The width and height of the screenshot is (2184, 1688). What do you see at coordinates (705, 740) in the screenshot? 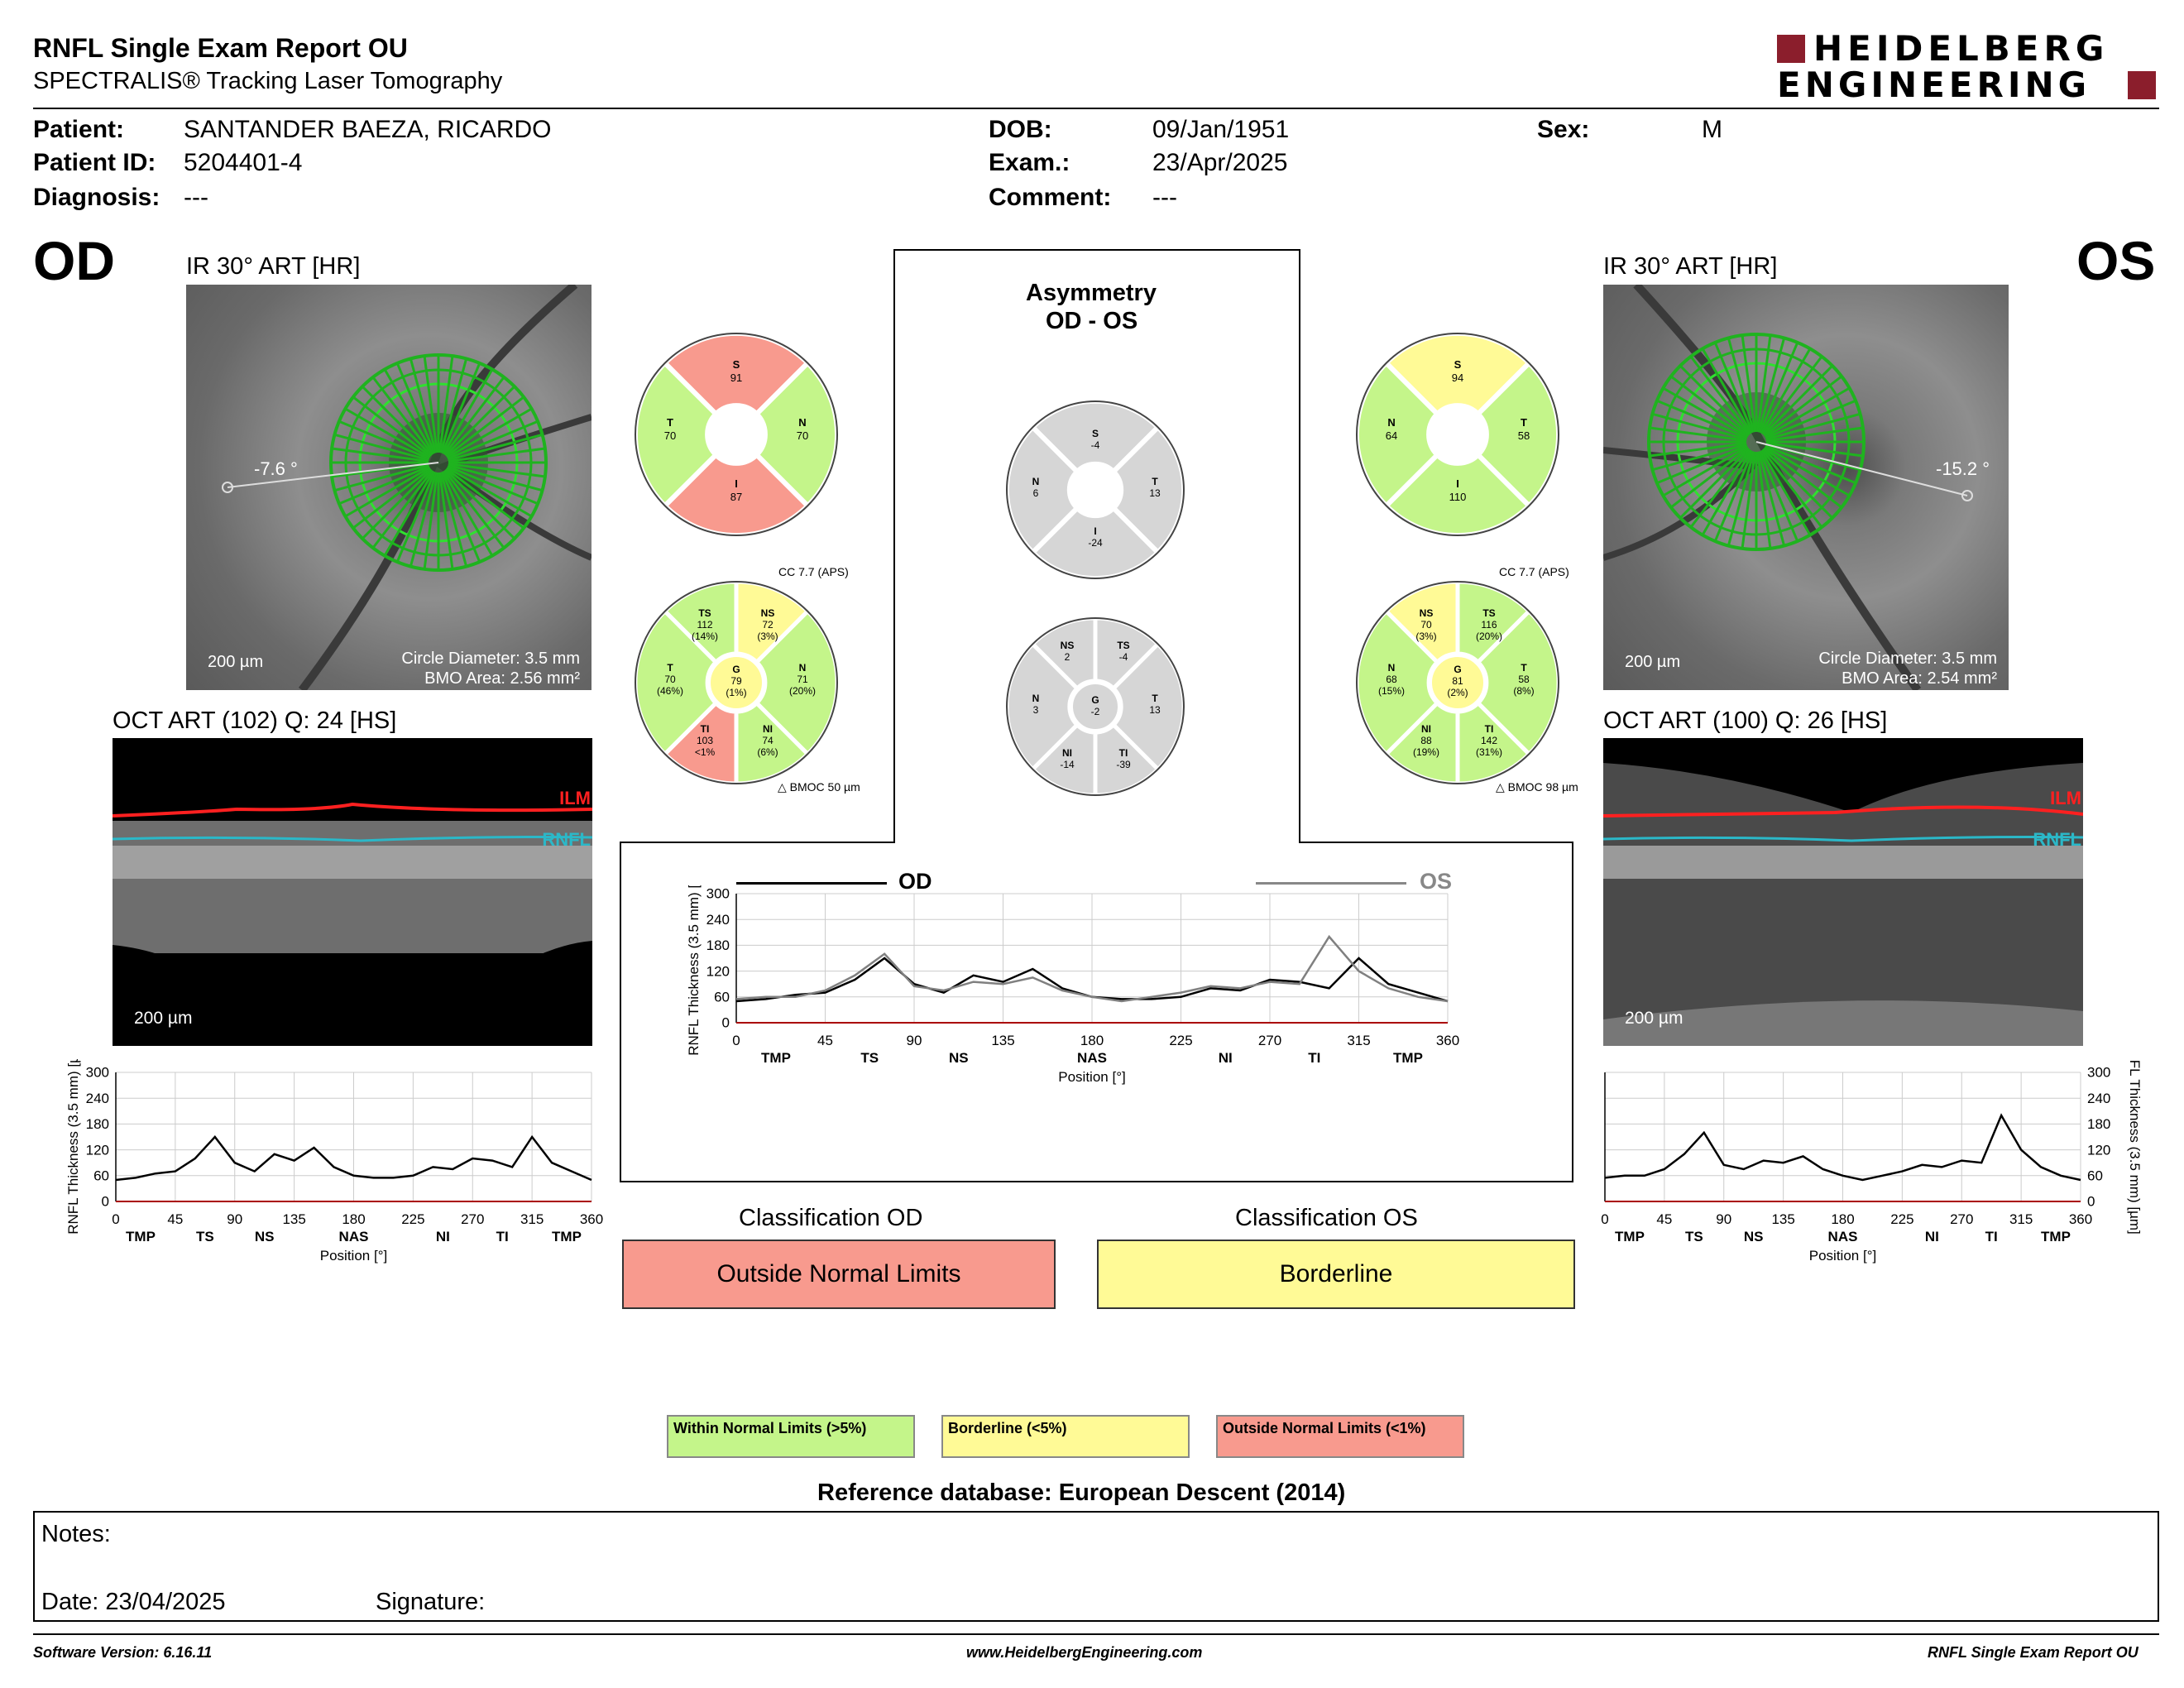
I see `svg-text: 103` at bounding box center [705, 740].